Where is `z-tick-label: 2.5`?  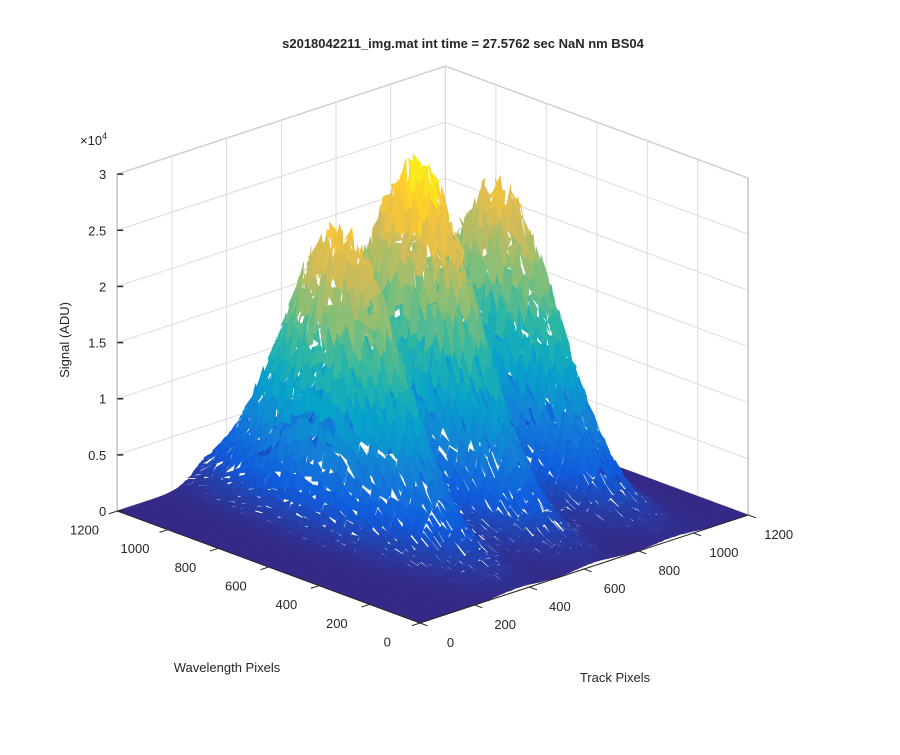
z-tick-label: 2.5 is located at coordinates (97, 230).